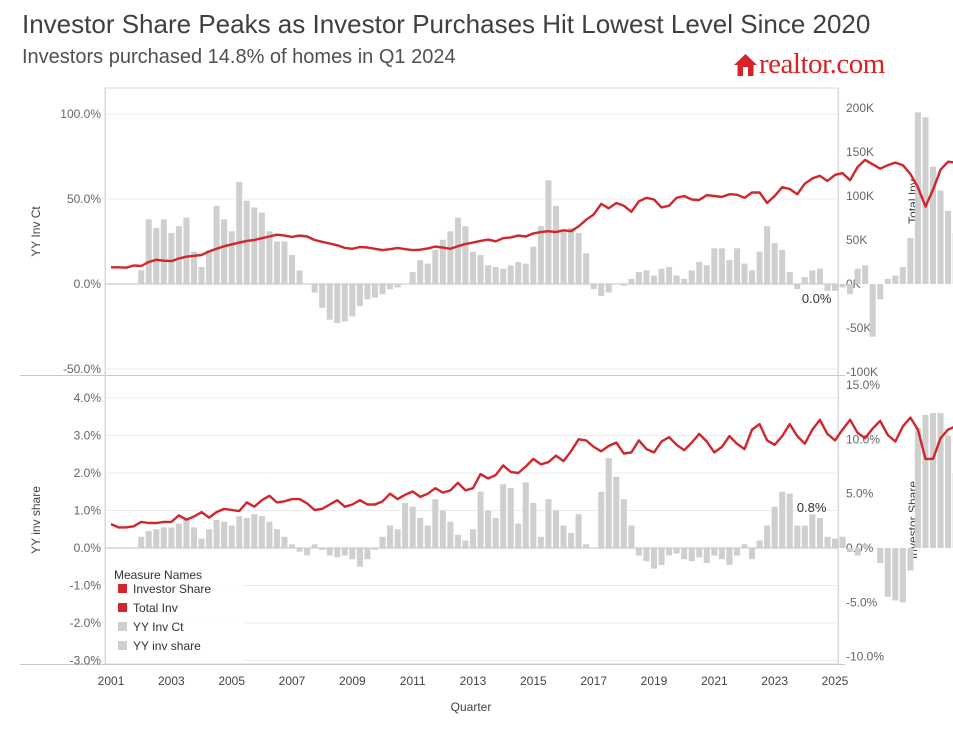 The image size is (953, 735). What do you see at coordinates (36, 231) in the screenshot?
I see `left-axis-title: YY Inv Ct` at bounding box center [36, 231].